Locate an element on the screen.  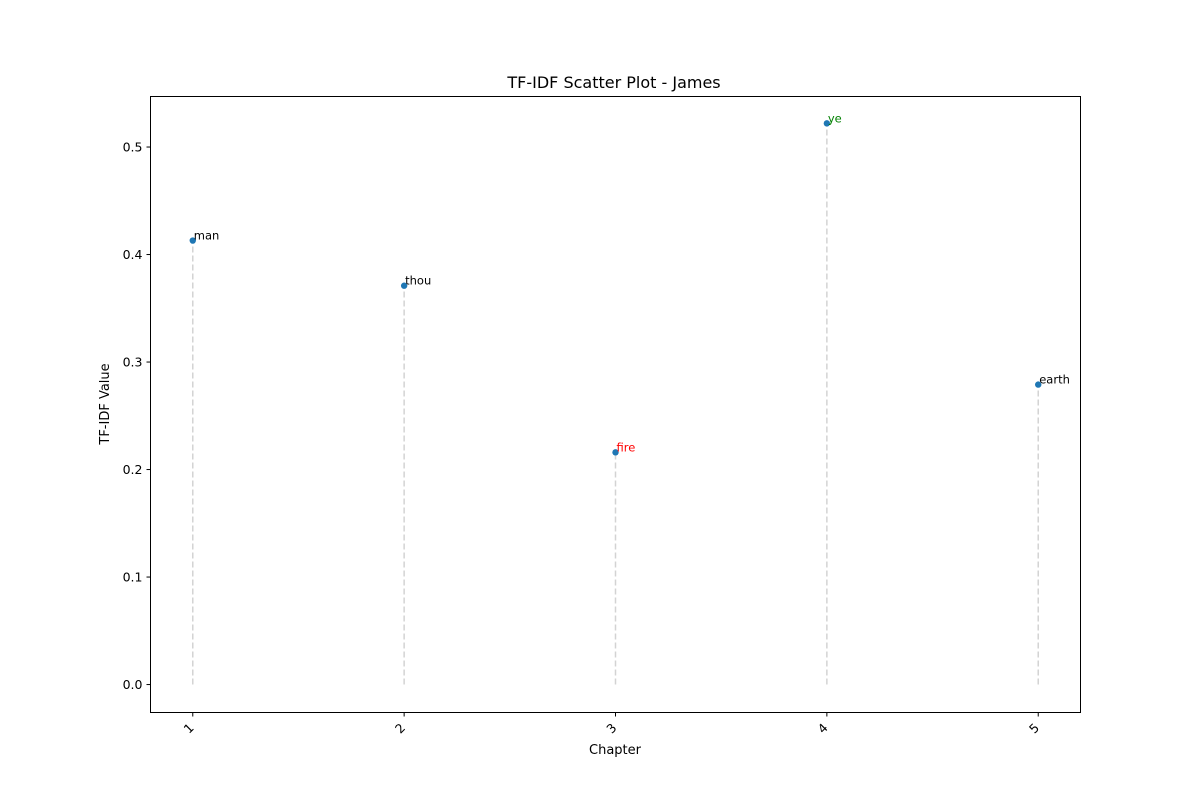
y-tick-label: 0.1 is located at coordinates (133, 577).